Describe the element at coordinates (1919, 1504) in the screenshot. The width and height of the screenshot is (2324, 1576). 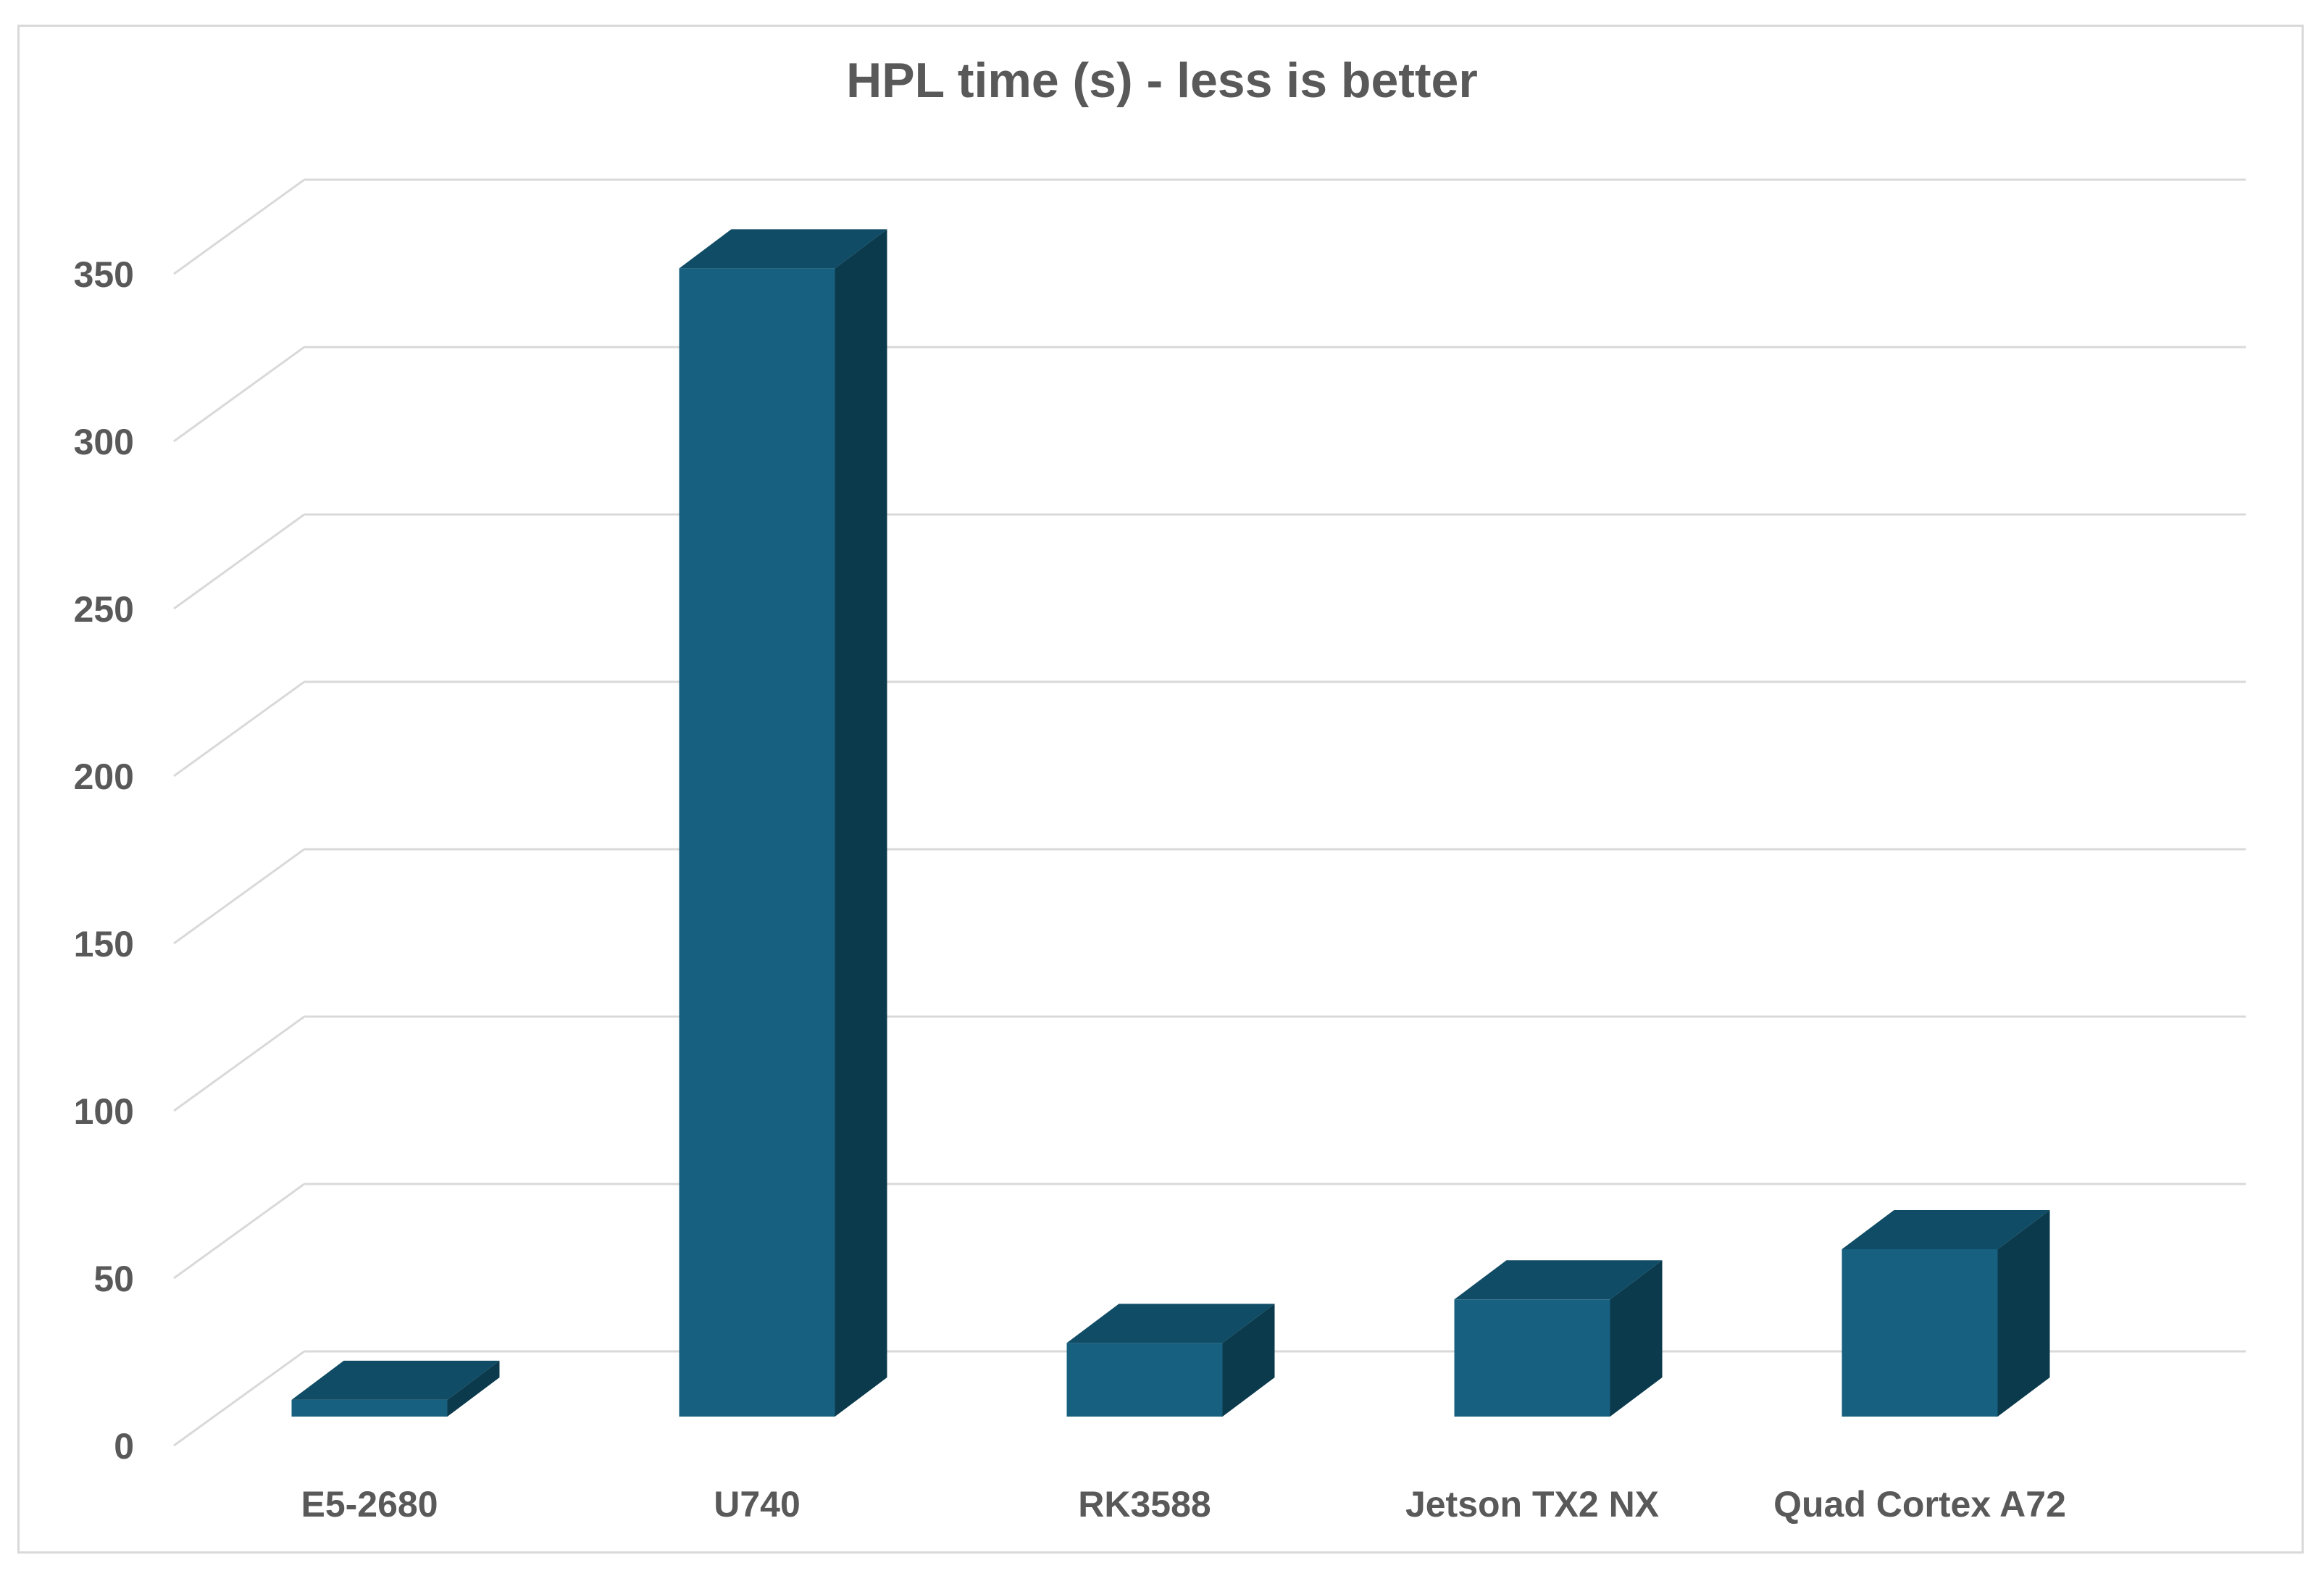
I see `x-category-label: Quad Cortex A72` at that location.